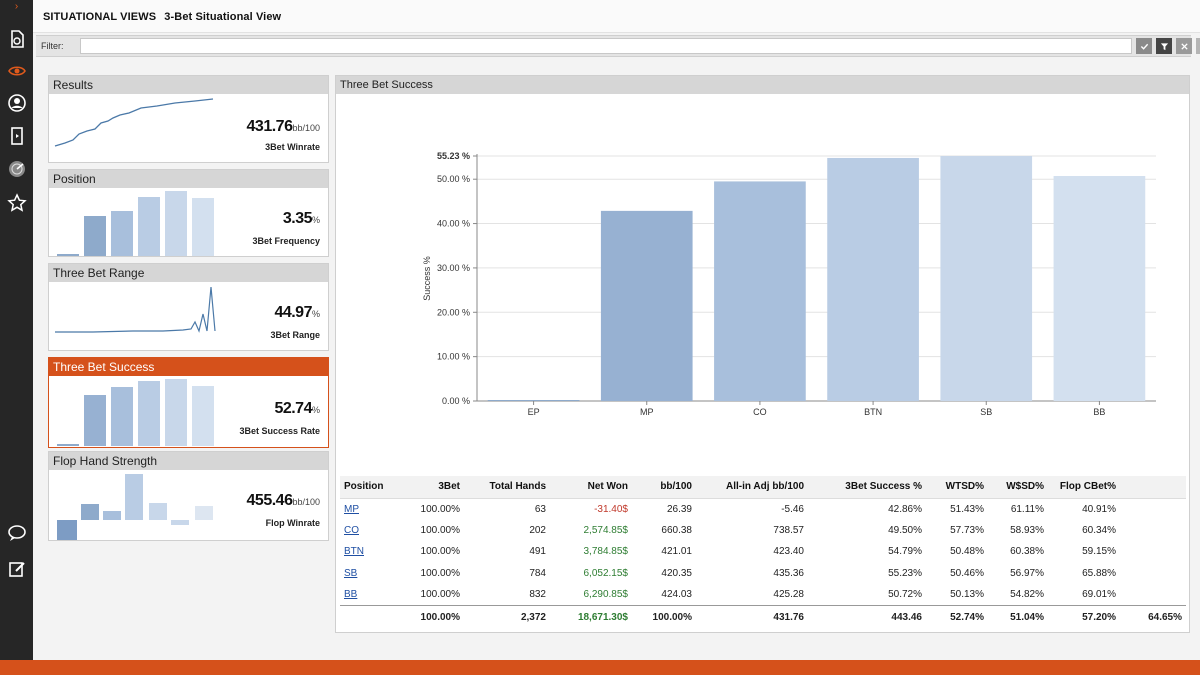 The height and width of the screenshot is (675, 1200). I want to click on table-cell: 42.86%, so click(905, 509).